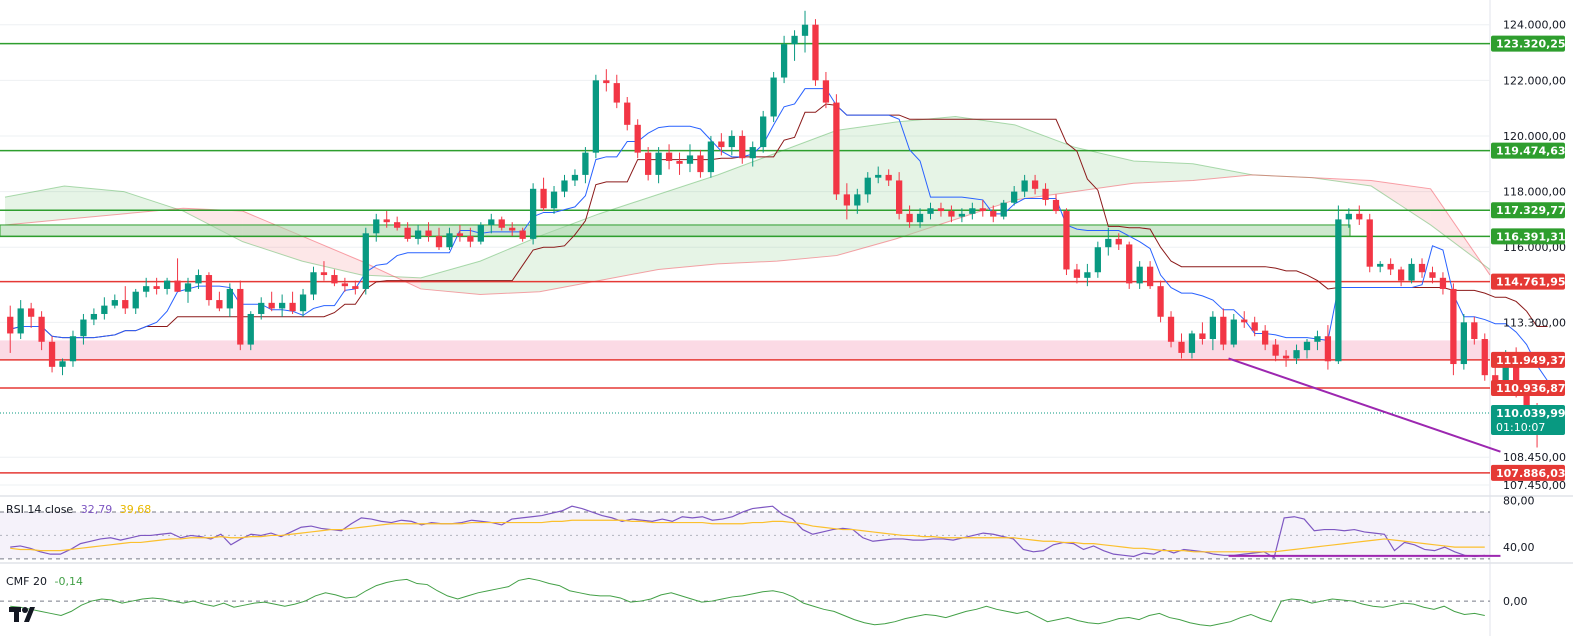 The image size is (1573, 640). What do you see at coordinates (80, 509) in the screenshot?
I see `rsi-legend: RSI 14 close 32,79 39,68` at bounding box center [80, 509].